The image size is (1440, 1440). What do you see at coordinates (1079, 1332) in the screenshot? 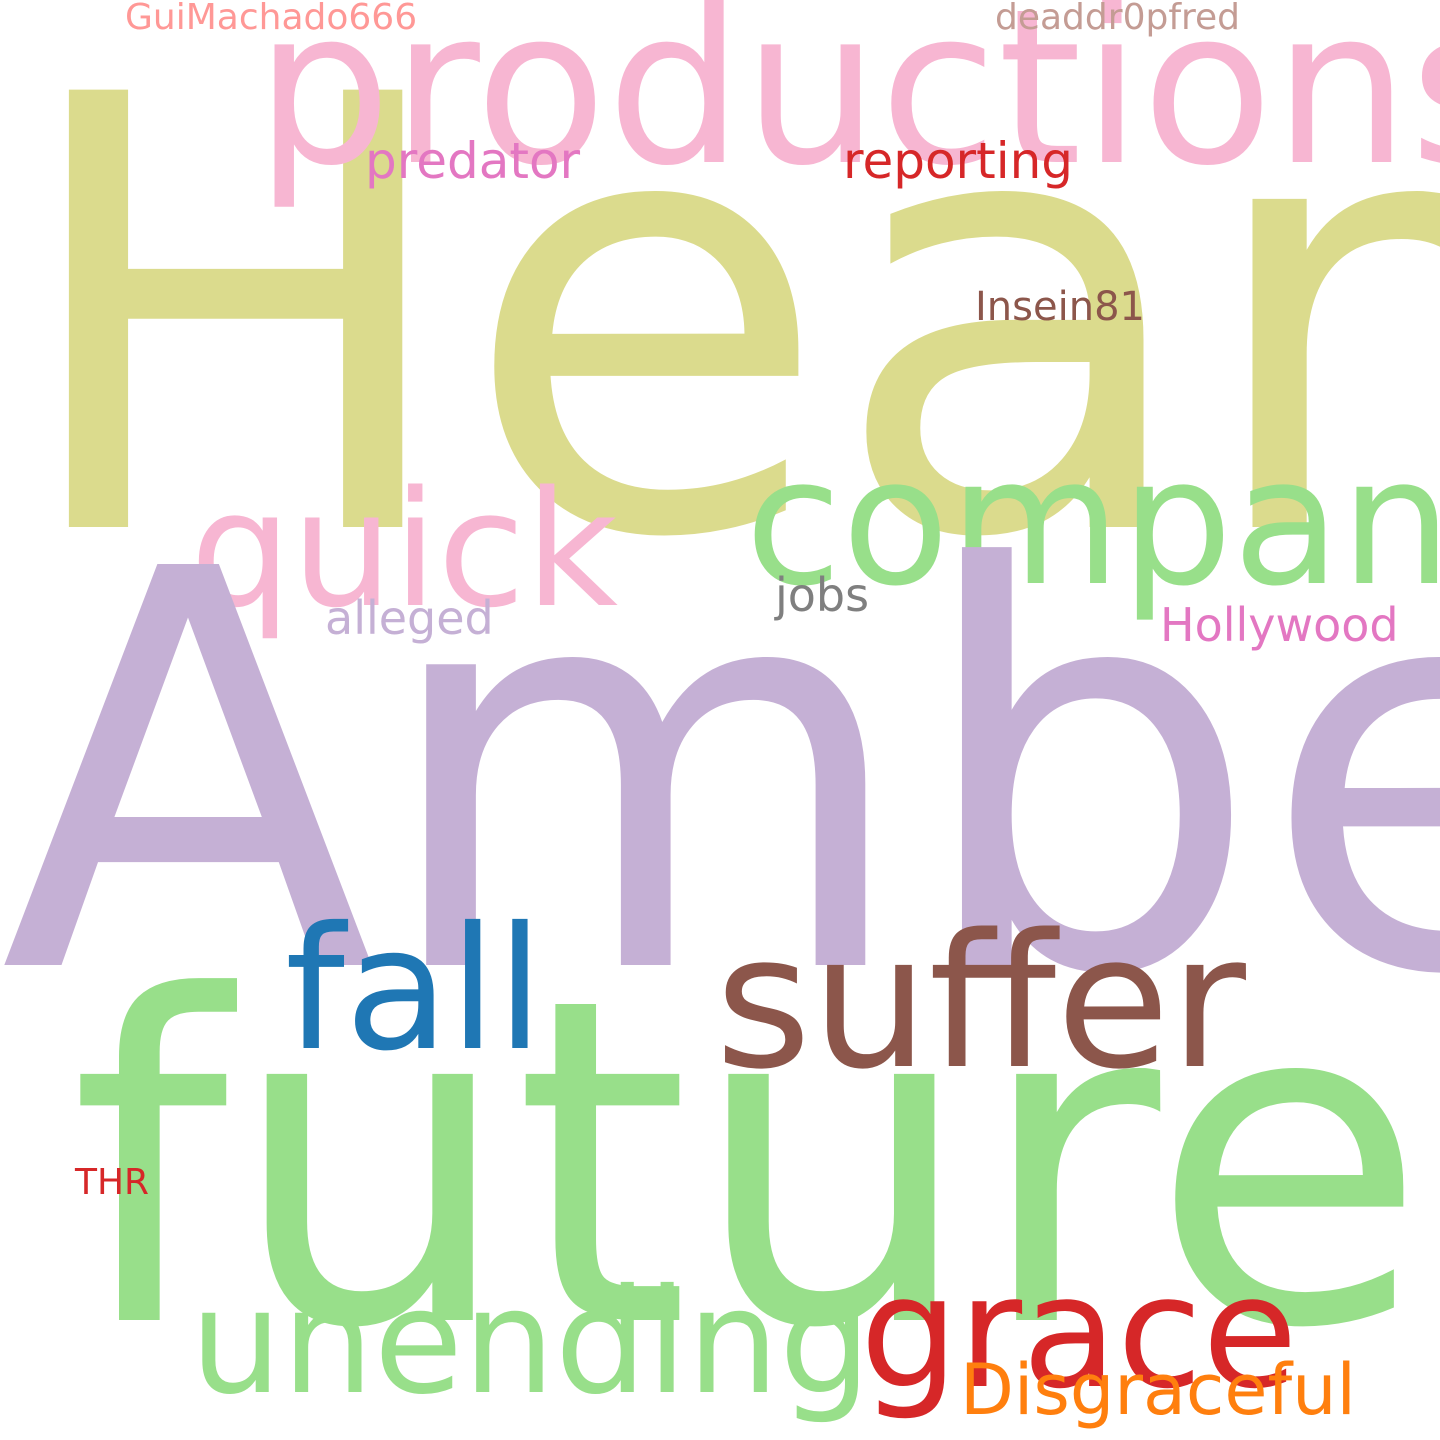
I see `word-grace: grace` at bounding box center [1079, 1332].